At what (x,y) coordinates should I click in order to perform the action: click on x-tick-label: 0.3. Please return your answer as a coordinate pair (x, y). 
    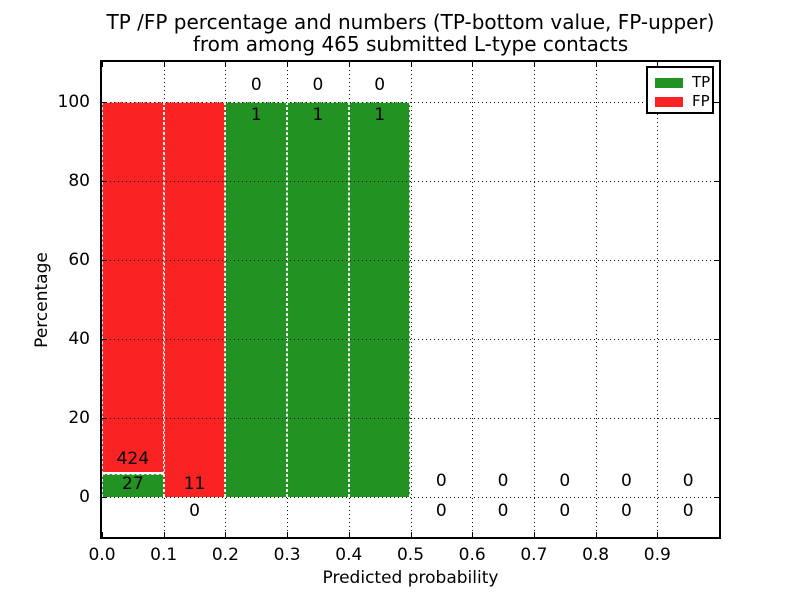
    Looking at the image, I should click on (287, 555).